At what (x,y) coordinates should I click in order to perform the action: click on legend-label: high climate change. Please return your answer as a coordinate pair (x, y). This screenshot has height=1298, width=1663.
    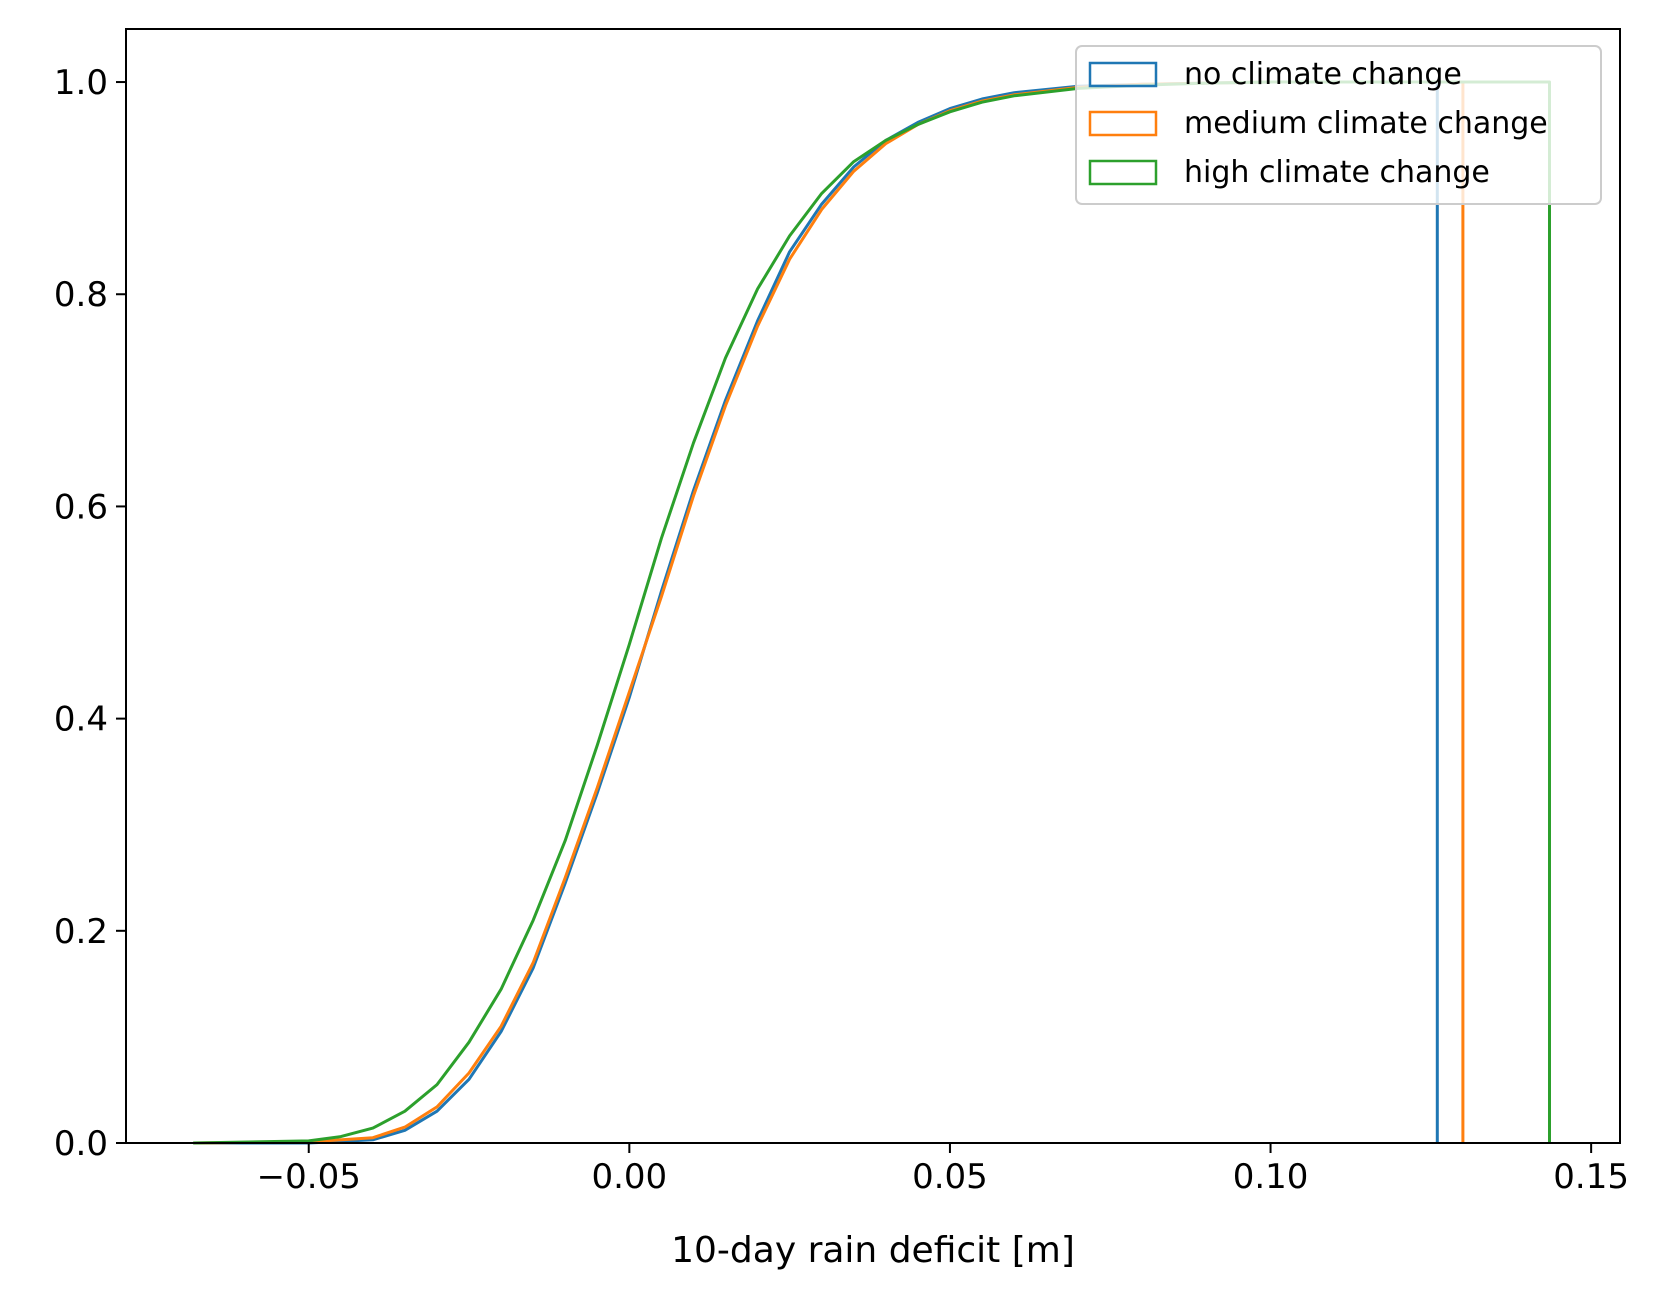
    Looking at the image, I should click on (1337, 172).